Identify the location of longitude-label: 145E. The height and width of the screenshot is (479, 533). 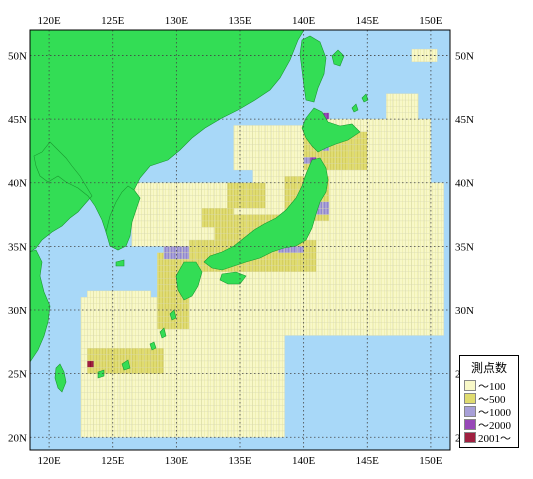
(368, 21).